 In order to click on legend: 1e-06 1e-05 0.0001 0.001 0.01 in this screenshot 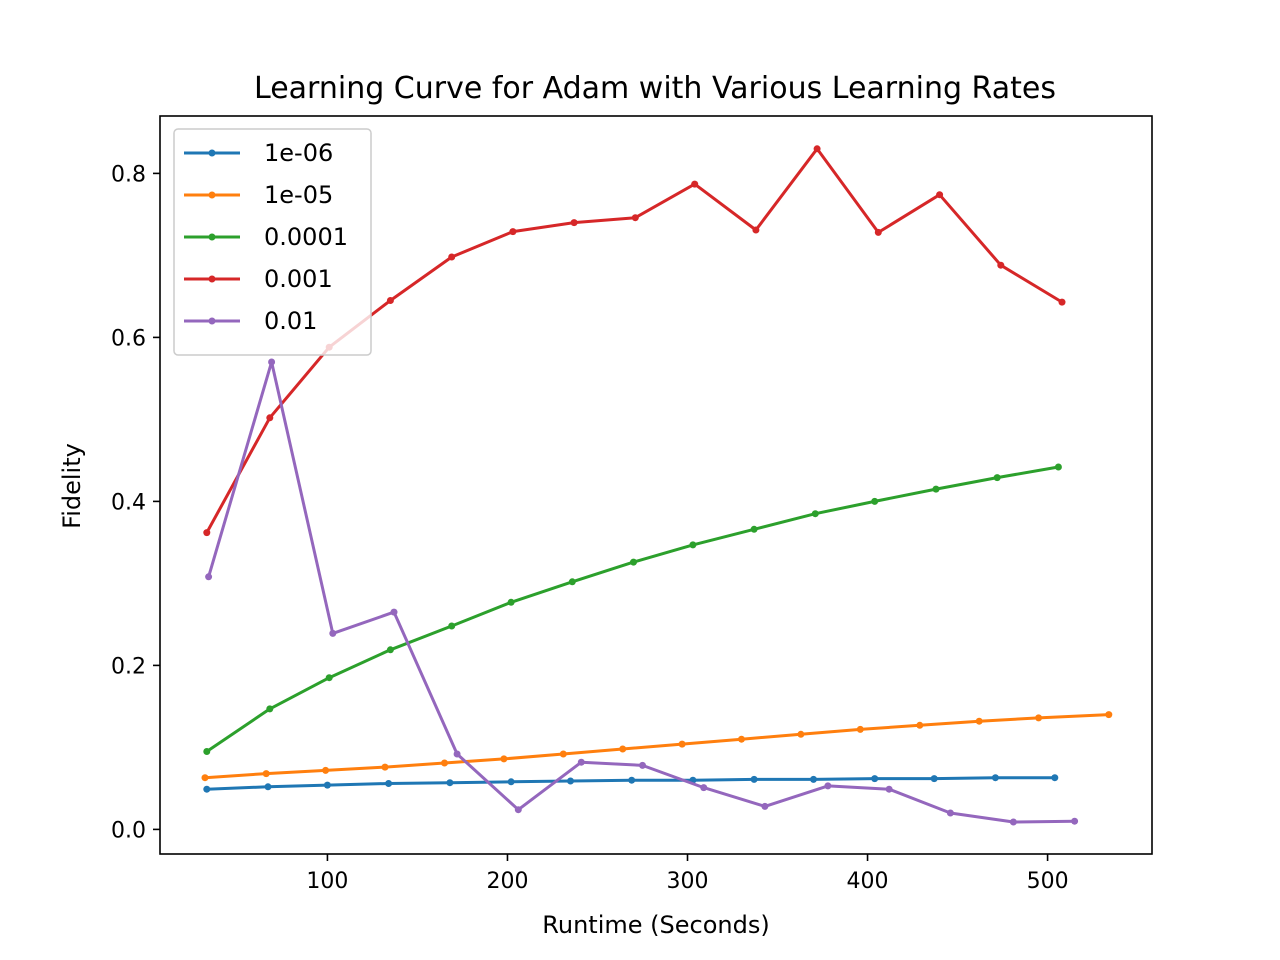, I will do `click(272, 242)`.